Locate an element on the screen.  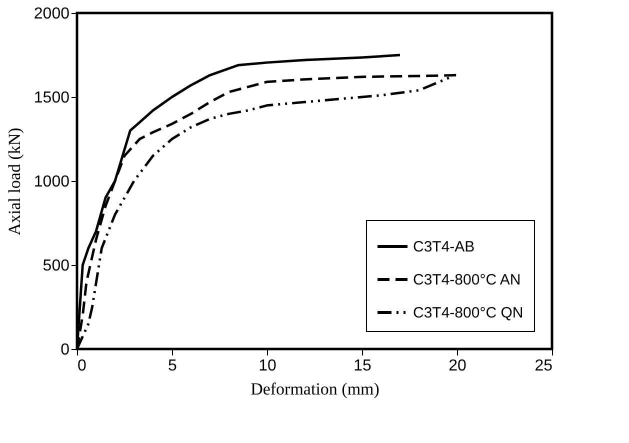
x-tick-label: 20 is located at coordinates (457, 366).